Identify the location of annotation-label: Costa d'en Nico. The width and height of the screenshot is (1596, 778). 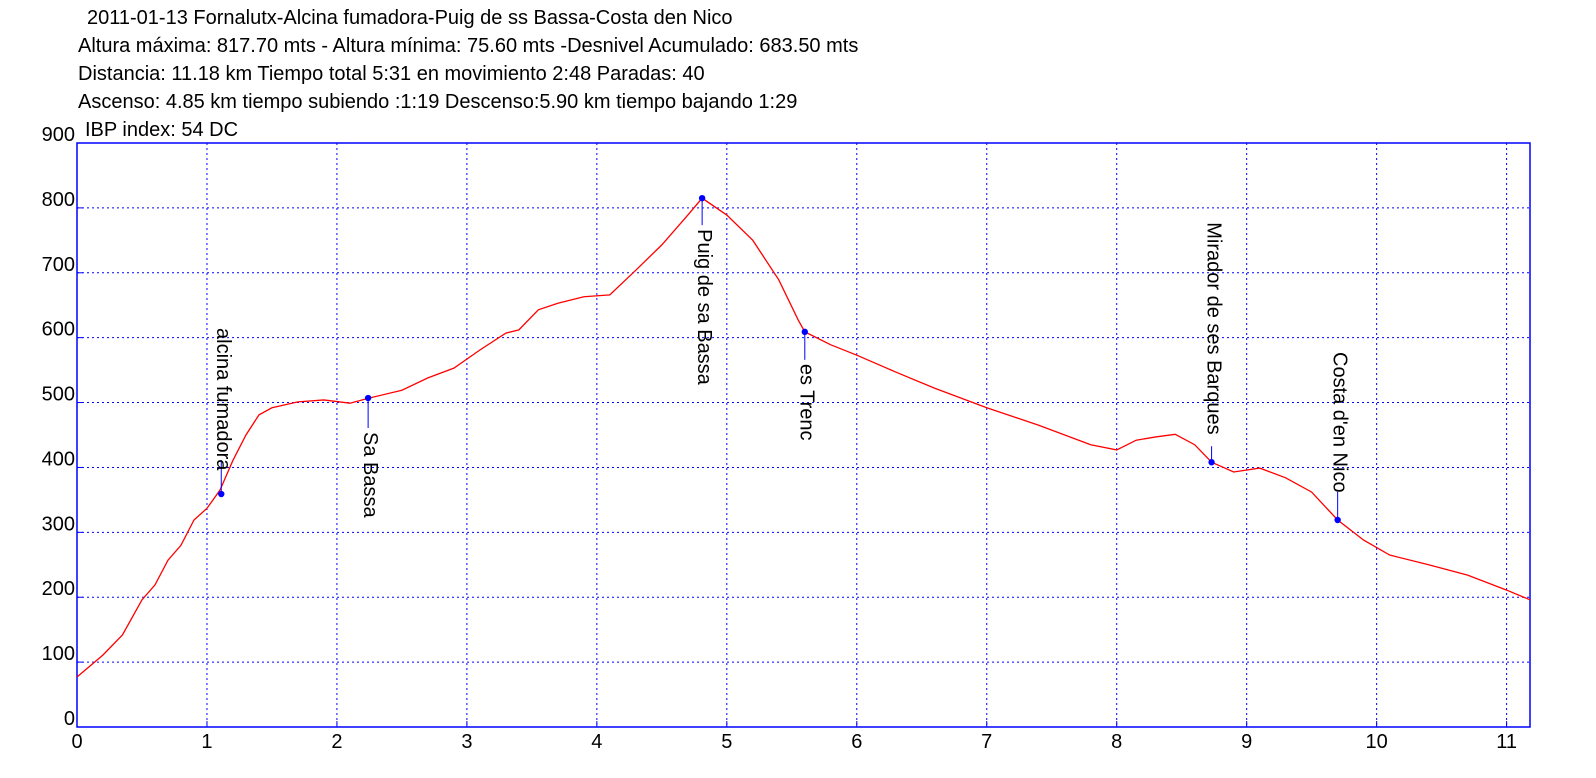
(1339, 422).